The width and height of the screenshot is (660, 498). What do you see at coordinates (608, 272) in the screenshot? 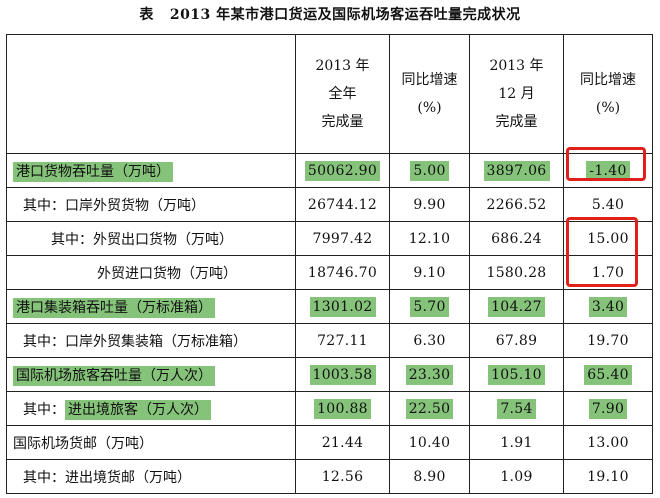
I see `cell-december-growth: 1.70` at bounding box center [608, 272].